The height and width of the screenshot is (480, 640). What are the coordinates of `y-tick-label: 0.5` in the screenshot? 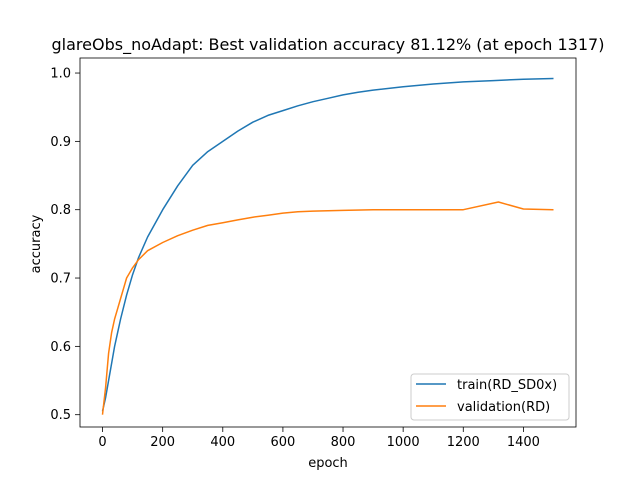 It's located at (60, 415).